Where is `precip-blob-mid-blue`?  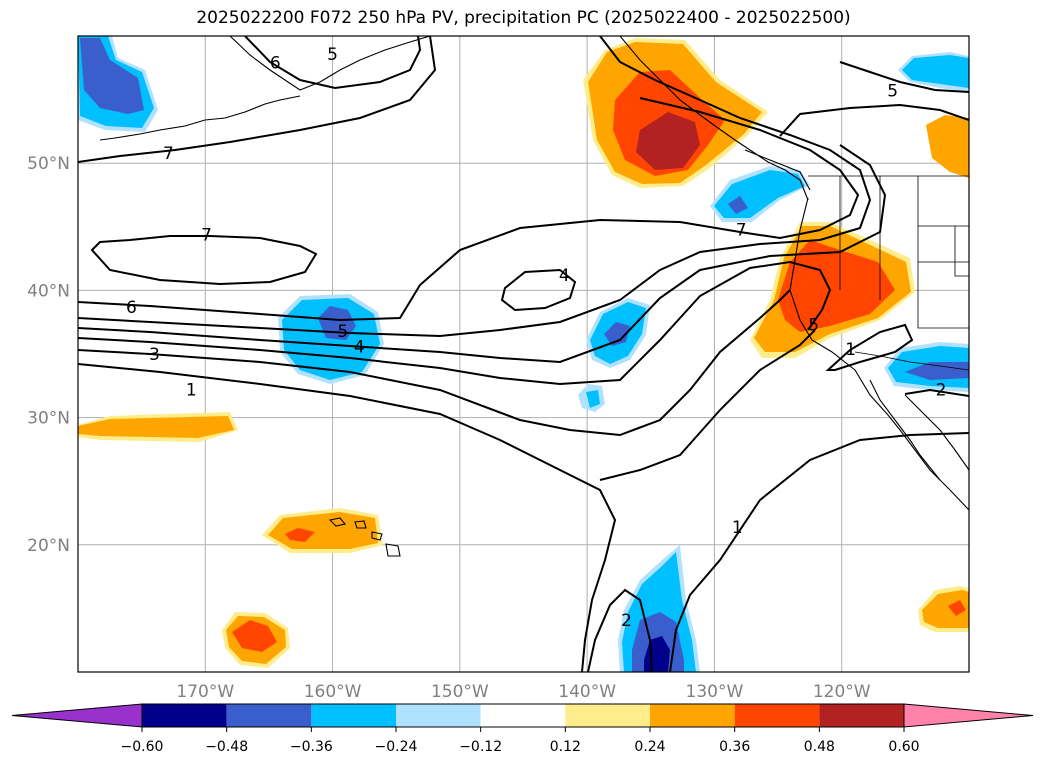
precip-blob-mid-blue is located at coordinates (617, 334).